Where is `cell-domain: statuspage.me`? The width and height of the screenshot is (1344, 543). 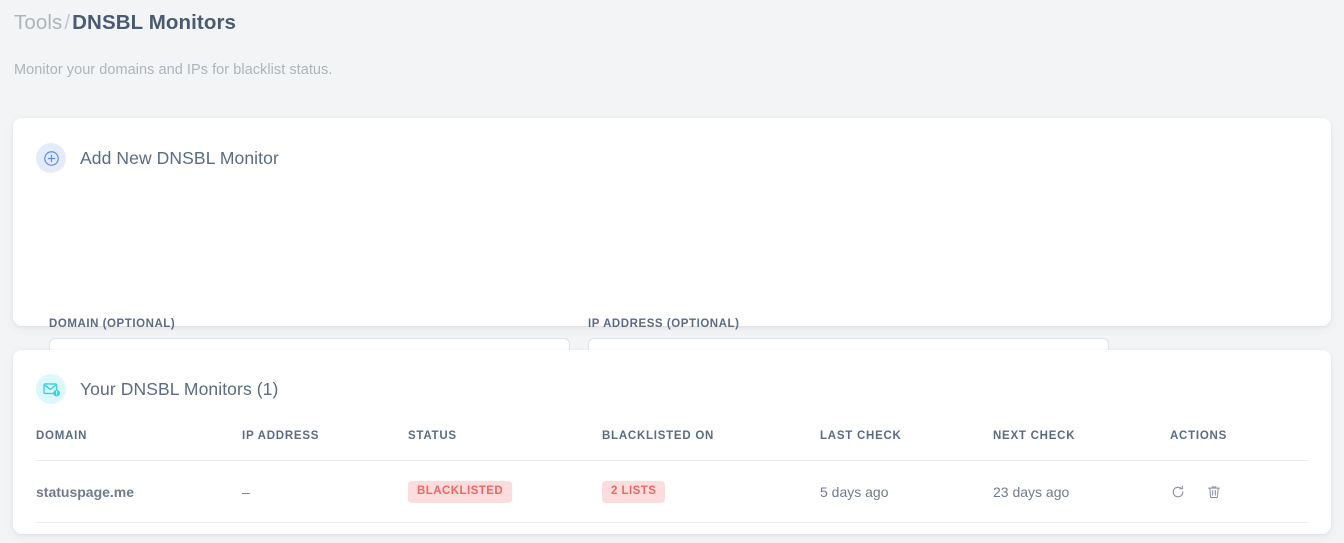
cell-domain: statuspage.me is located at coordinates (139, 491).